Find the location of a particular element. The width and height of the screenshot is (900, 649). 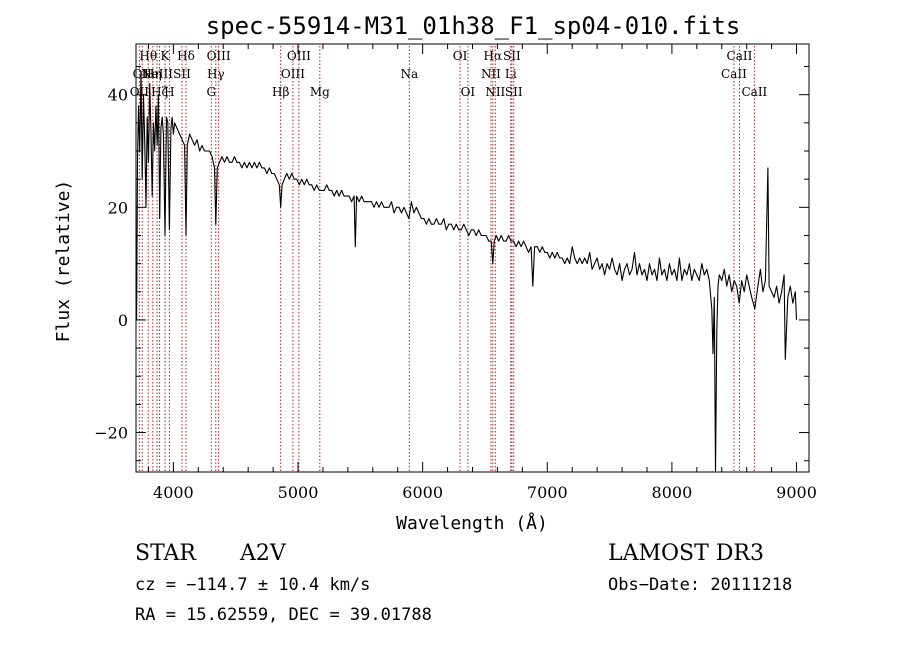

line-label-10: G is located at coordinates (211, 92).